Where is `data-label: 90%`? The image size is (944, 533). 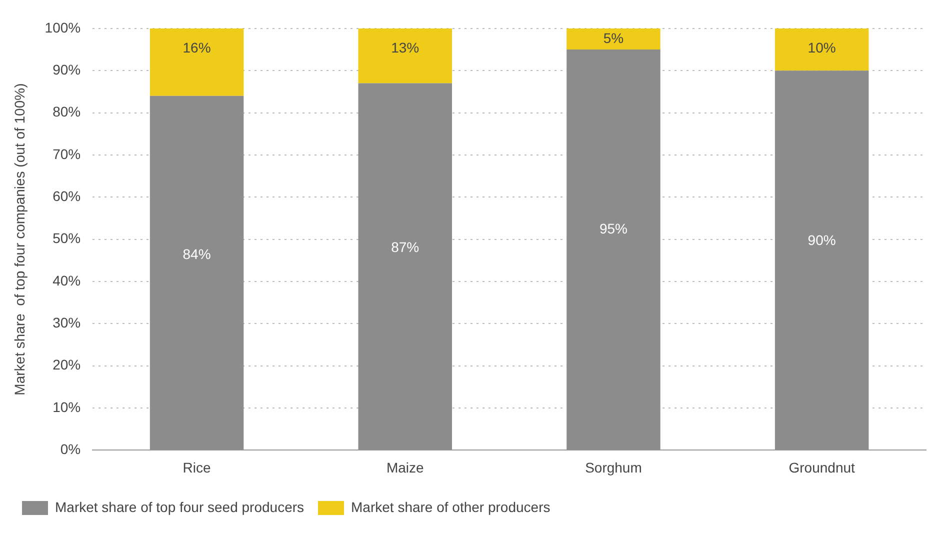 data-label: 90% is located at coordinates (822, 240).